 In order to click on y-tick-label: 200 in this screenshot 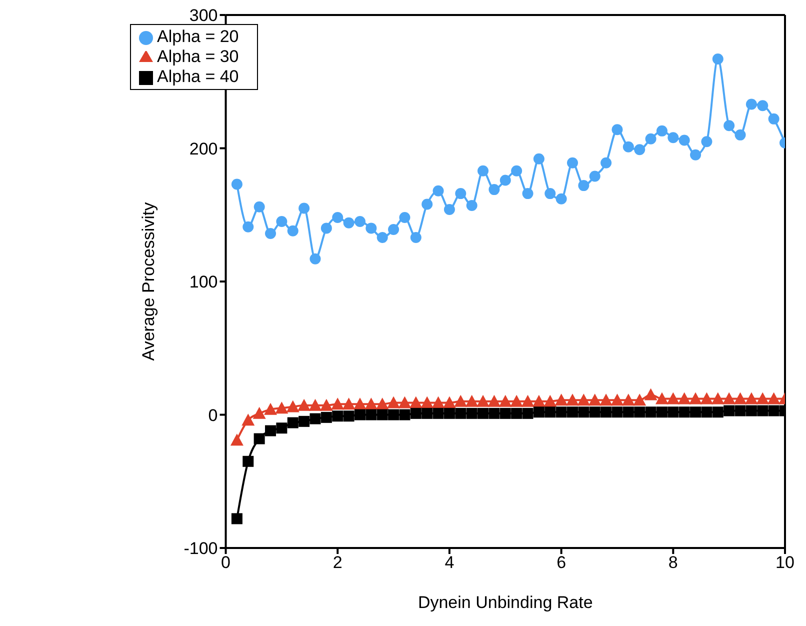, I will do `click(203, 148)`.